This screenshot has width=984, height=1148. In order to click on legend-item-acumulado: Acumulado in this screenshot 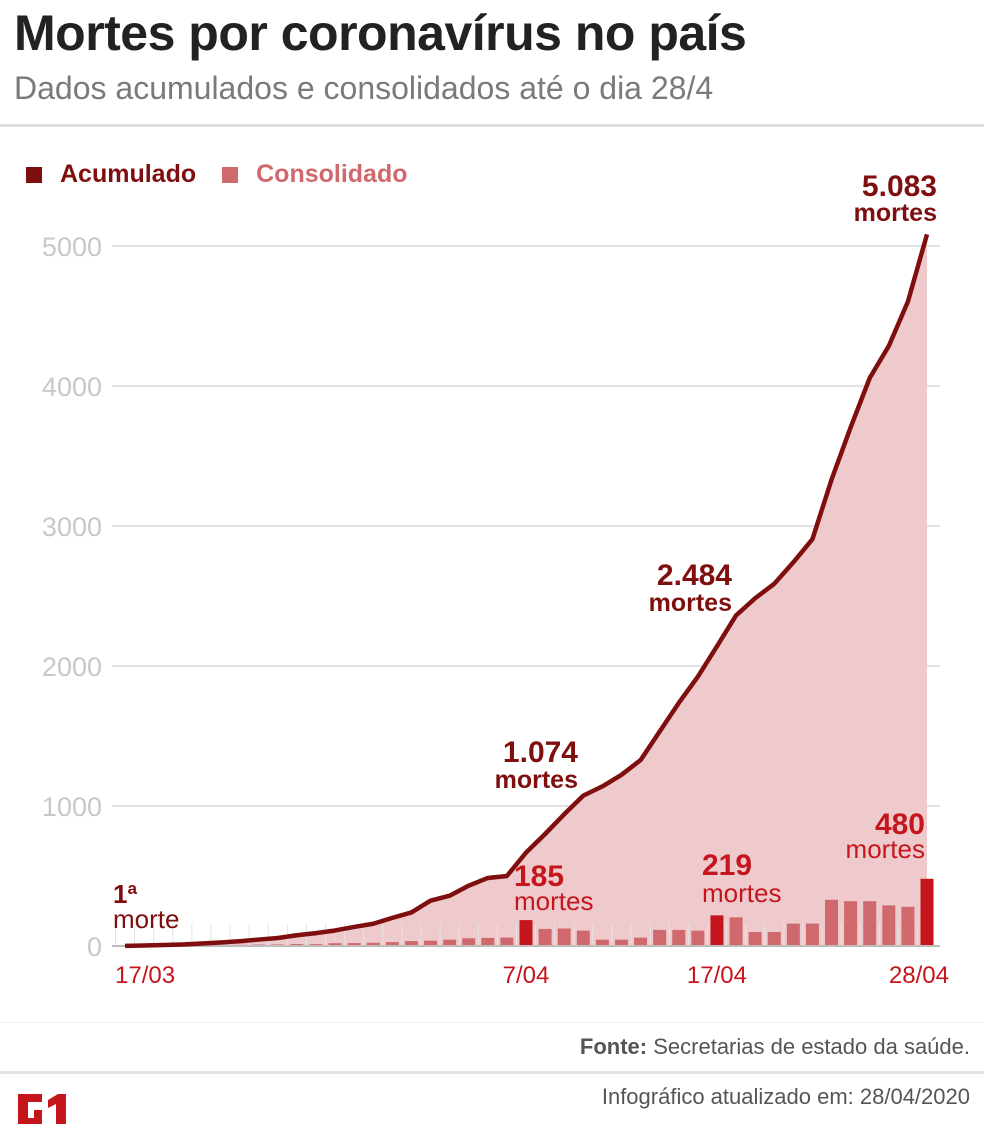, I will do `click(111, 174)`.